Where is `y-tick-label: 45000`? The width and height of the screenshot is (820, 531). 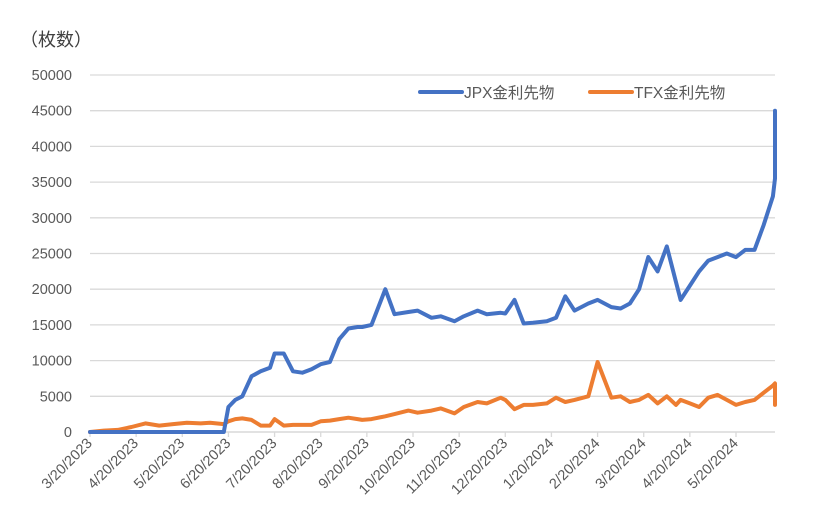 y-tick-label: 45000 is located at coordinates (52, 112).